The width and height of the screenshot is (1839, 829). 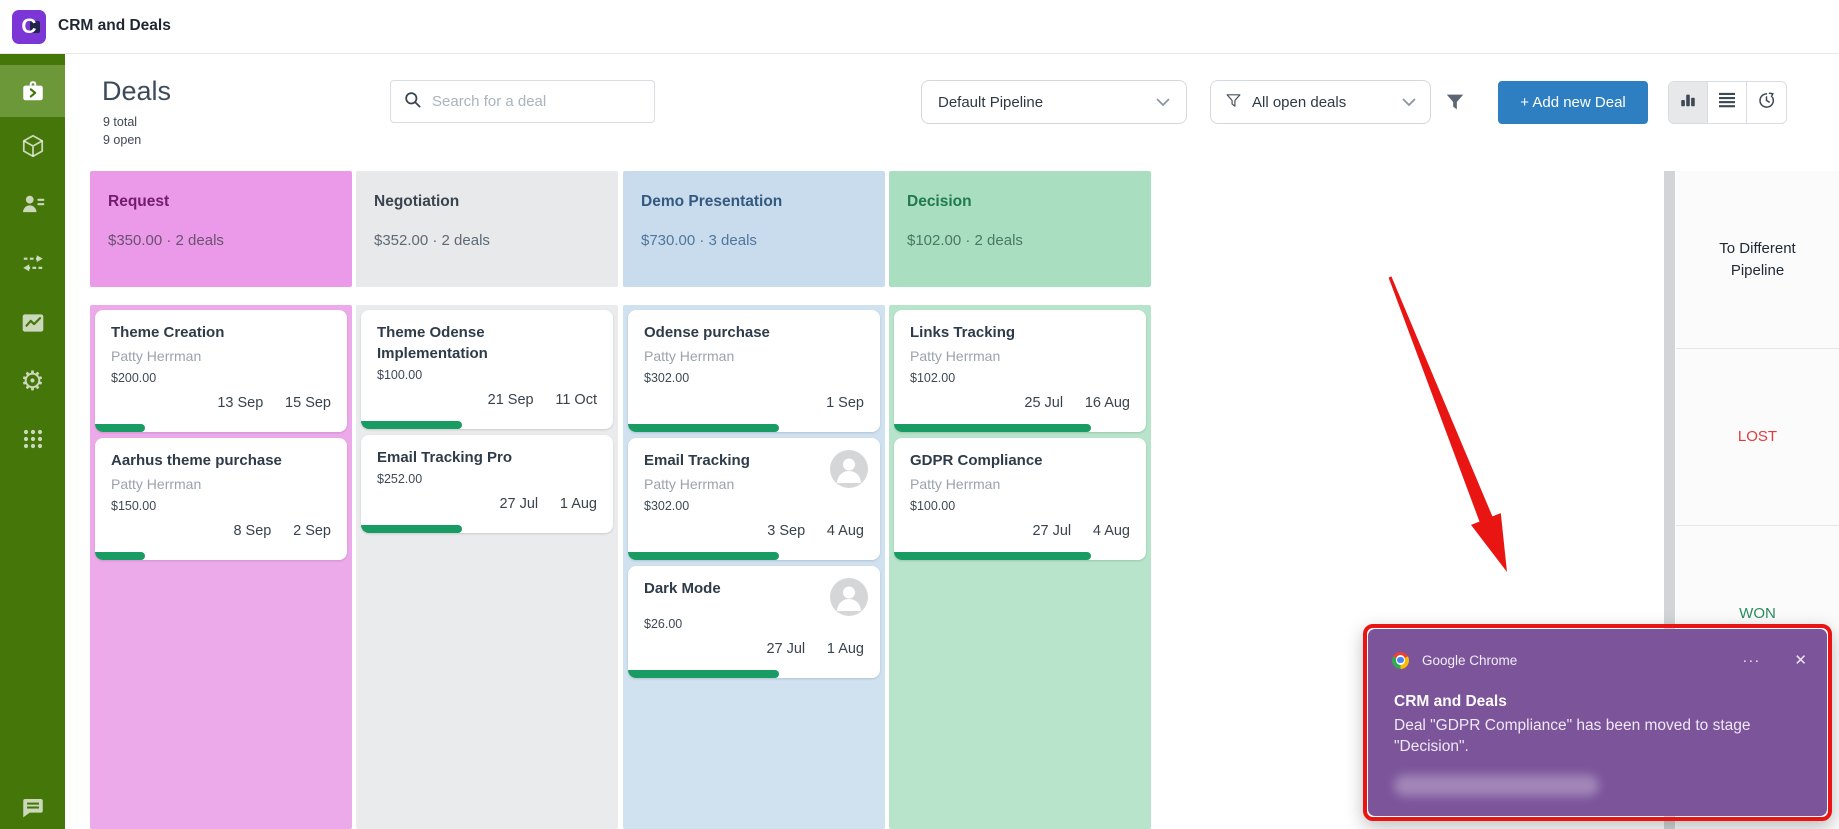 What do you see at coordinates (134, 506) in the screenshot?
I see `deal-amount: $150.00` at bounding box center [134, 506].